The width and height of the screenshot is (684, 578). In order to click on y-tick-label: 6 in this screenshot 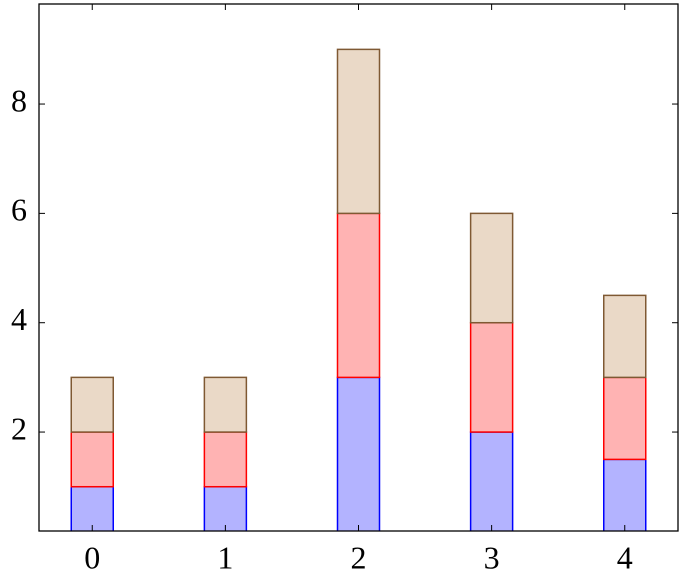, I will do `click(19, 210)`.